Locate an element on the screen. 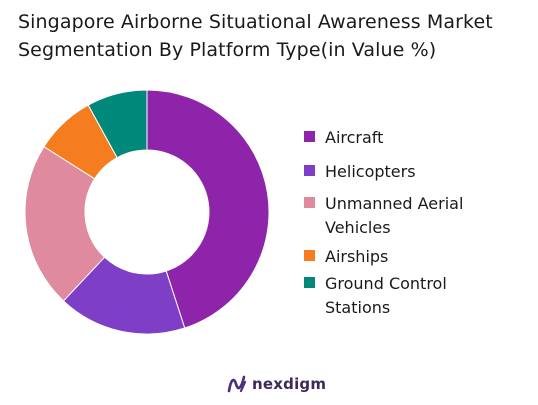 Image resolution: width=538 pixels, height=405 pixels. legend-label: Airships is located at coordinates (357, 256).